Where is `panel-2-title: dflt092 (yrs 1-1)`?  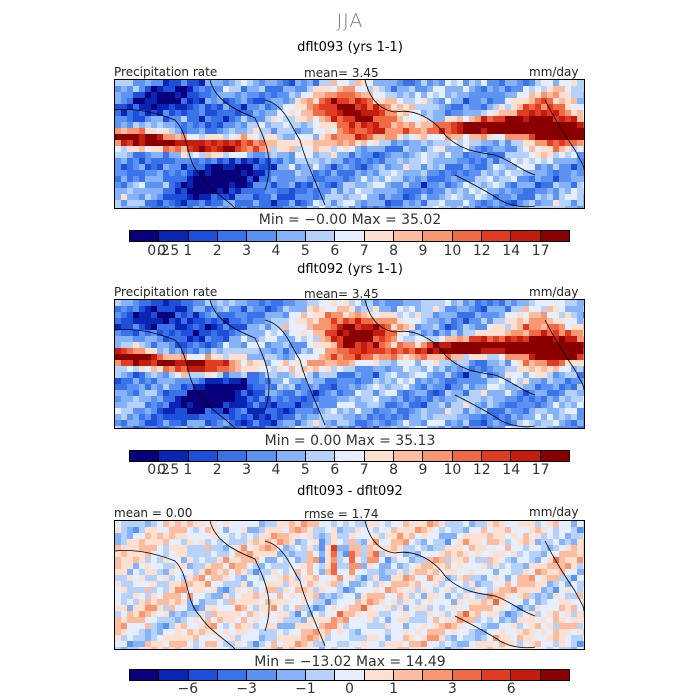
panel-2-title: dflt092 (yrs 1-1) is located at coordinates (350, 269).